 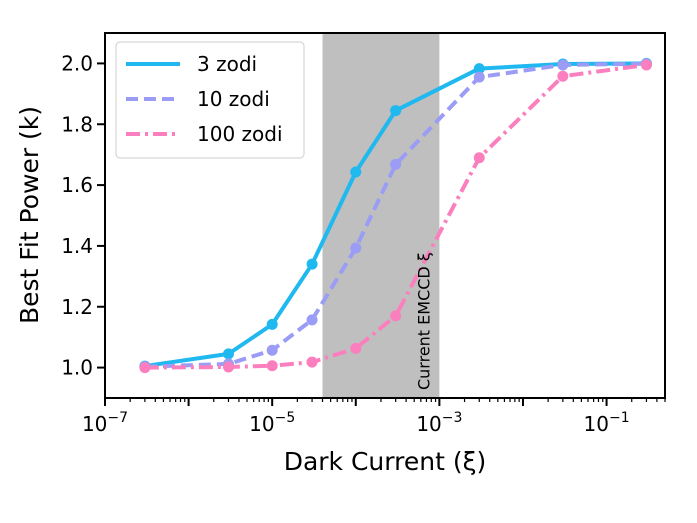 I want to click on shaded-region, so click(x=381, y=215).